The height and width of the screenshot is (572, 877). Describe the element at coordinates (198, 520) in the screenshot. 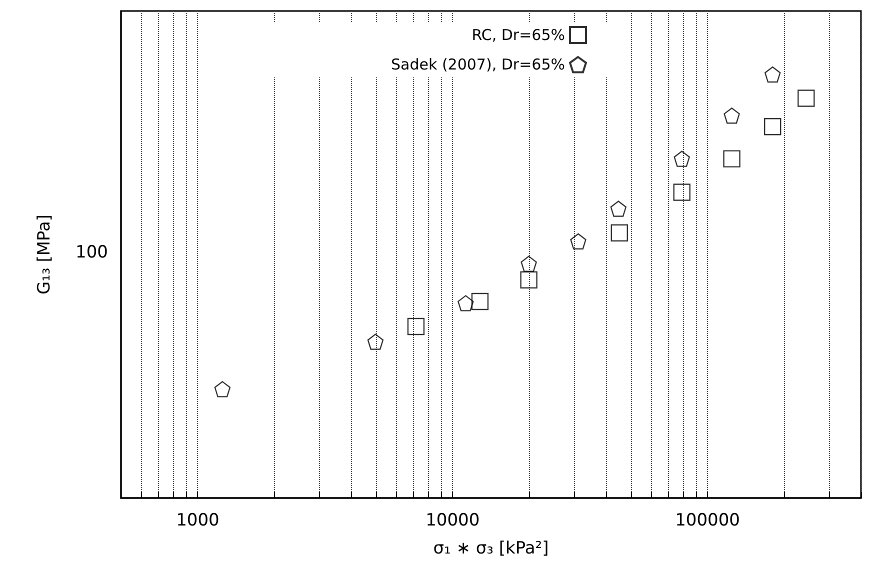

I see `x-tick-label: 1000` at that location.